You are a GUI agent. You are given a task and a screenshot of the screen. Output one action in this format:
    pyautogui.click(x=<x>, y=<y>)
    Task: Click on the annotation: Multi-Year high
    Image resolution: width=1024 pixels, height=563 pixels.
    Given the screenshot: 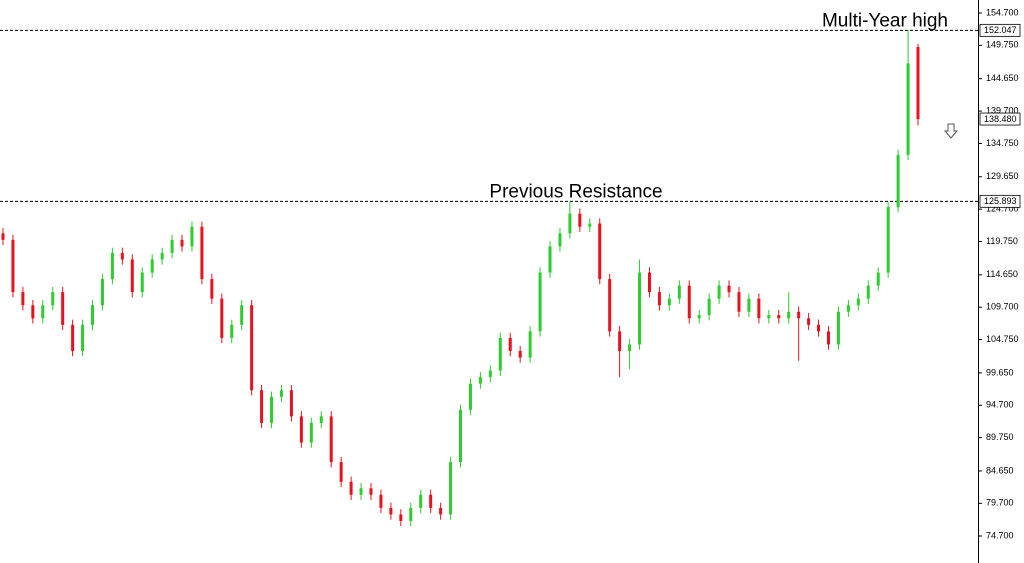 What is the action you would take?
    pyautogui.click(x=885, y=20)
    